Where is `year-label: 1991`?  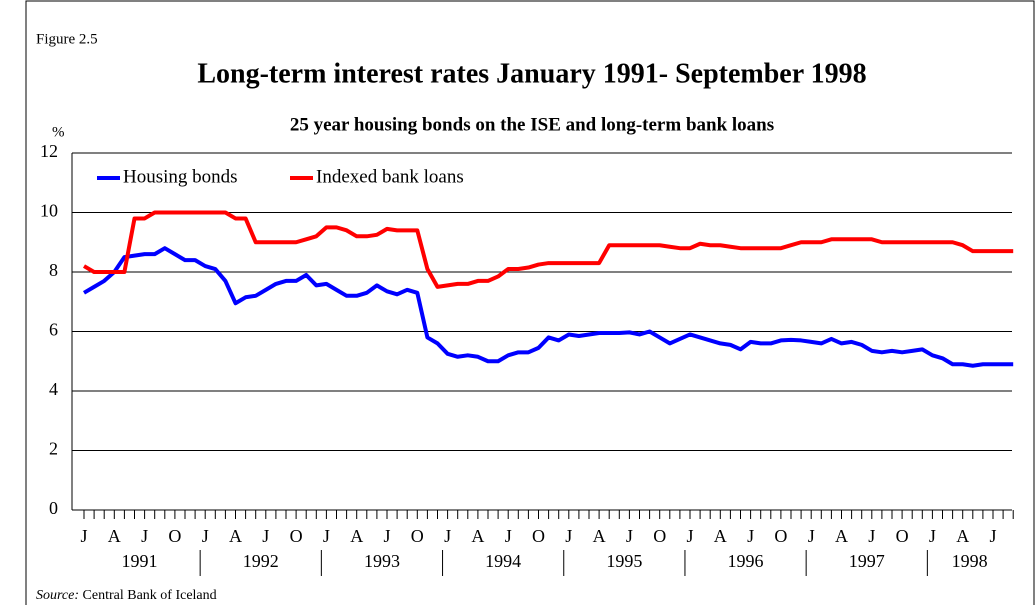
year-label: 1991 is located at coordinates (140, 561).